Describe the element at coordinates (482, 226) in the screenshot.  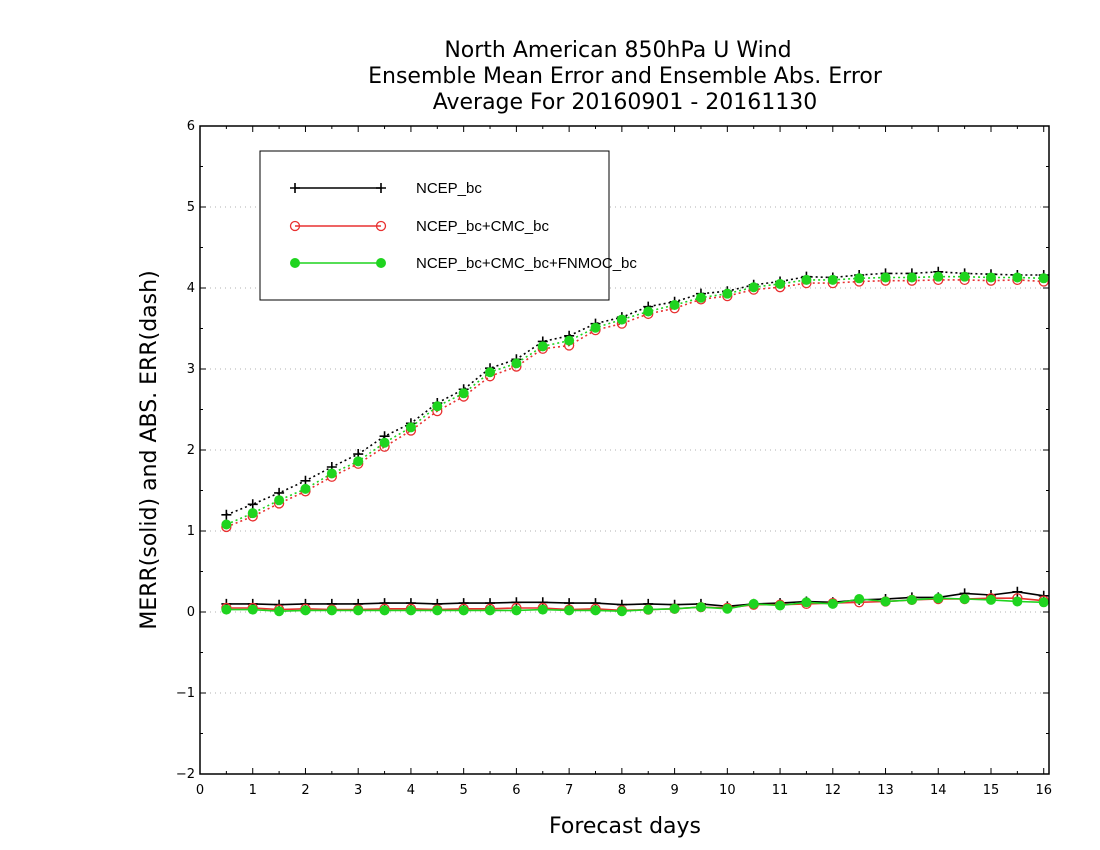
I see `legend-label: NCEP_bc+CMC_bc` at that location.